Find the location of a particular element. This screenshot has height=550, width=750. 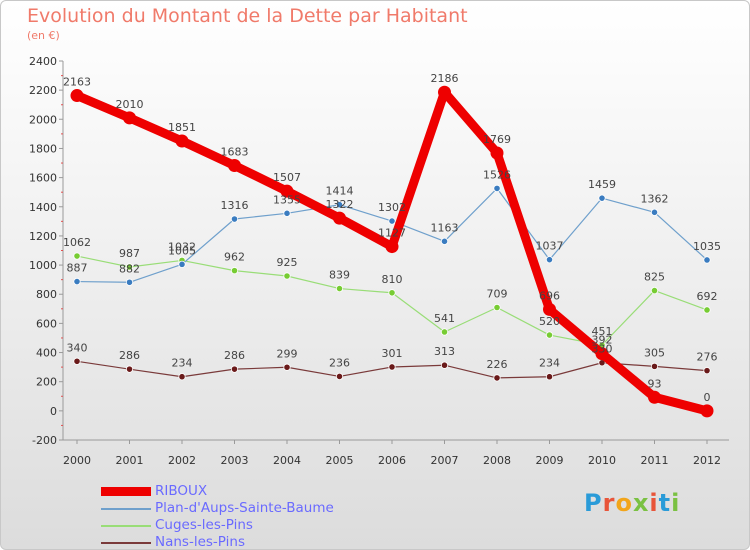

data-label: 962 is located at coordinates (234, 257).